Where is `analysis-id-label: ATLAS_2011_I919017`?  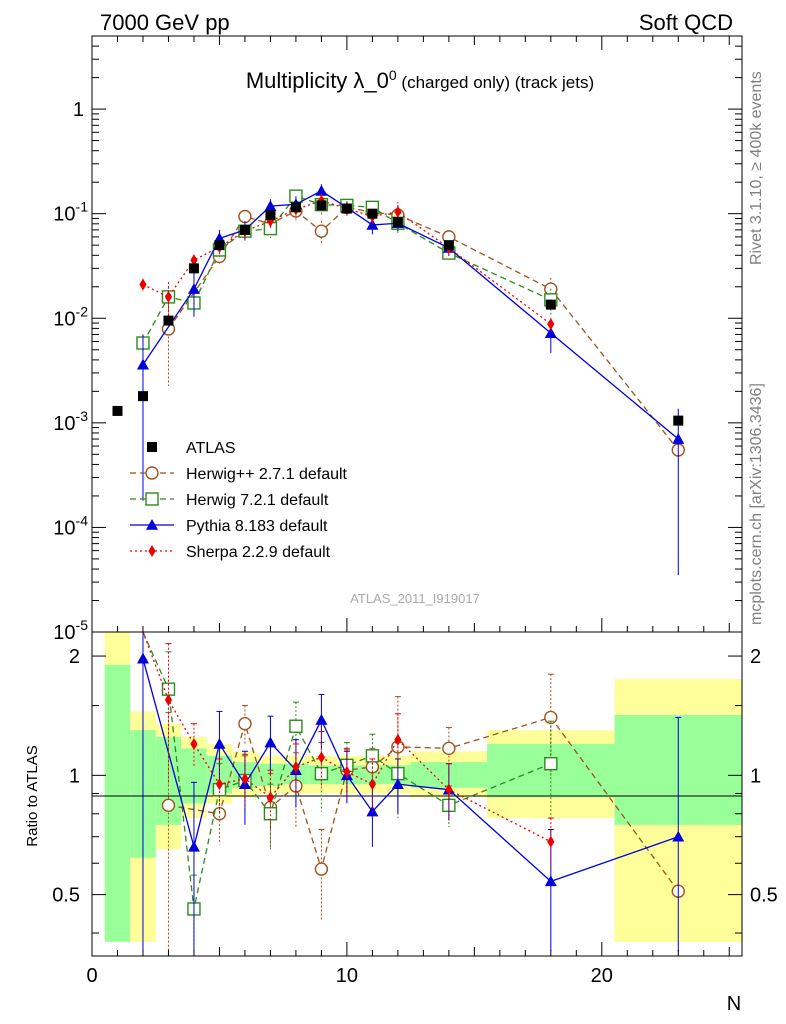 analysis-id-label: ATLAS_2011_I919017 is located at coordinates (415, 598).